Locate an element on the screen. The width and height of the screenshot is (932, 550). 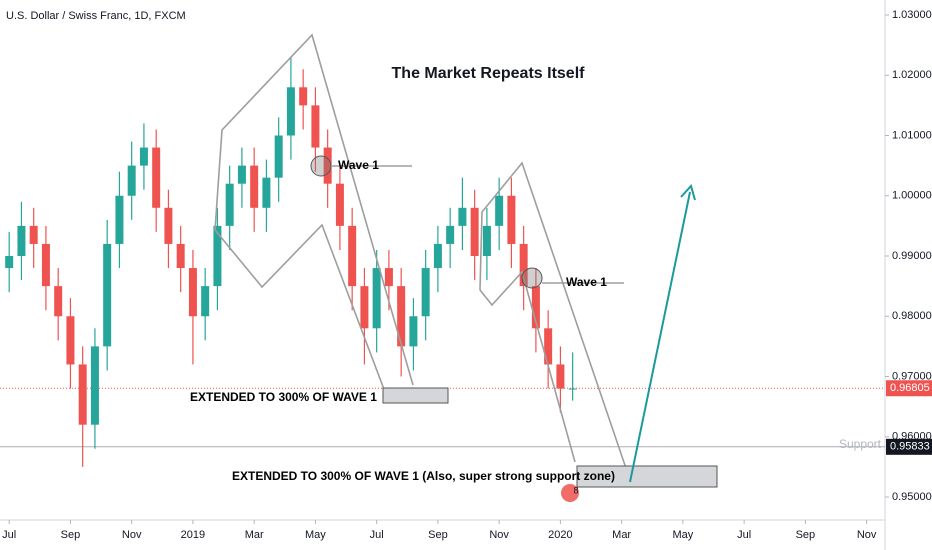
y-tick-label: 1.02000 is located at coordinates (912, 75).